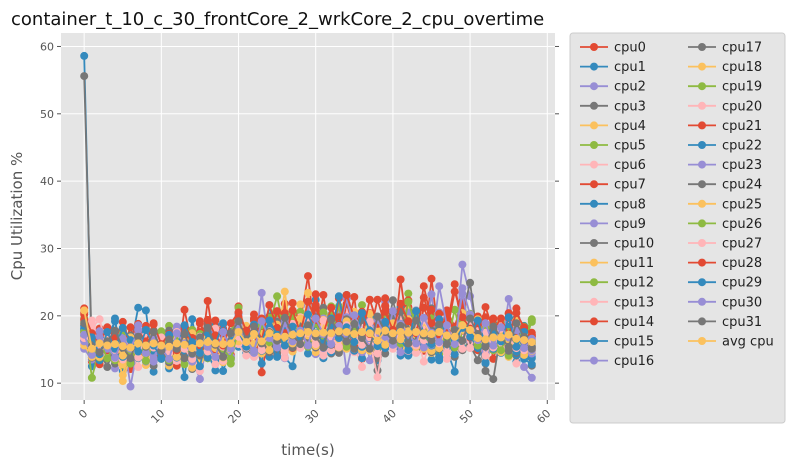 This screenshot has height=468, width=793. What do you see at coordinates (613, 204) in the screenshot?
I see `legend-item: cpu8` at bounding box center [613, 204].